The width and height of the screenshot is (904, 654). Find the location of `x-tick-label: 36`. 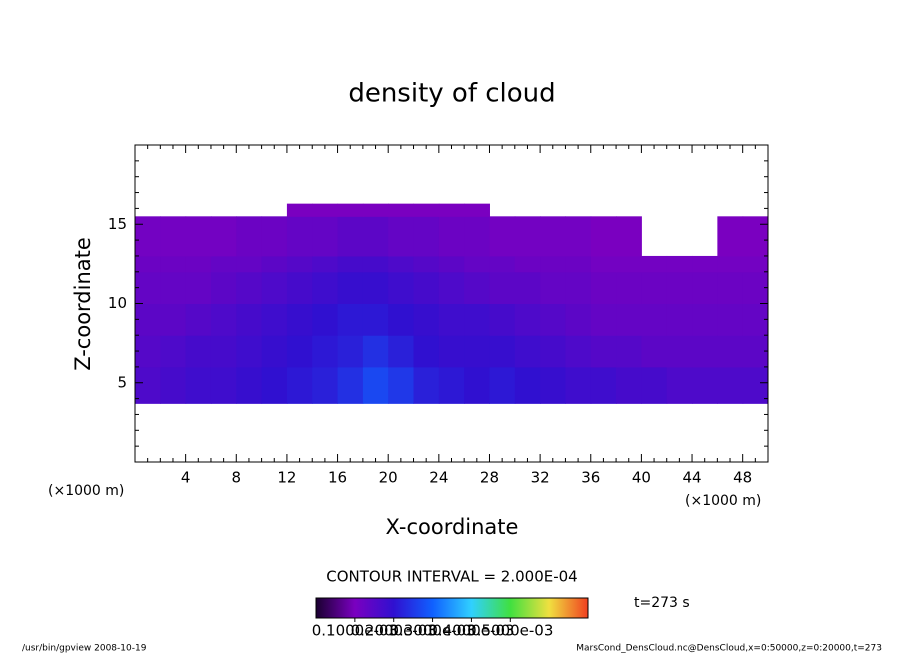

x-tick-label: 36 is located at coordinates (590, 478).